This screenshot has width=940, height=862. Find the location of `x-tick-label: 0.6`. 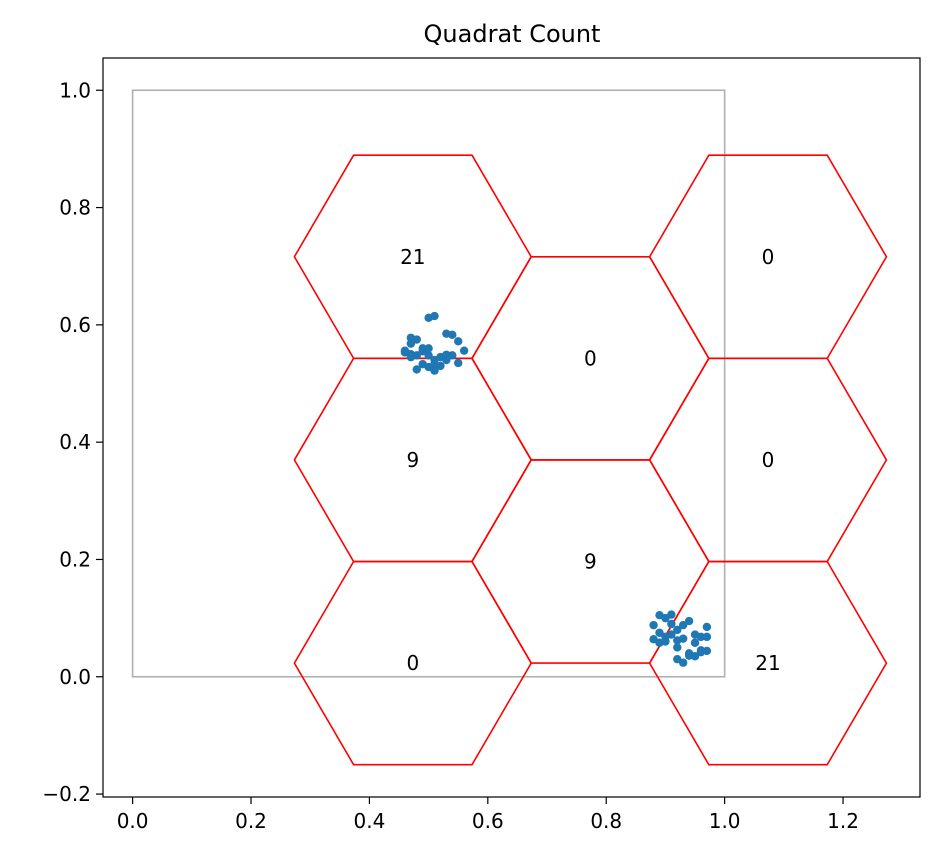

x-tick-label: 0.6 is located at coordinates (488, 821).